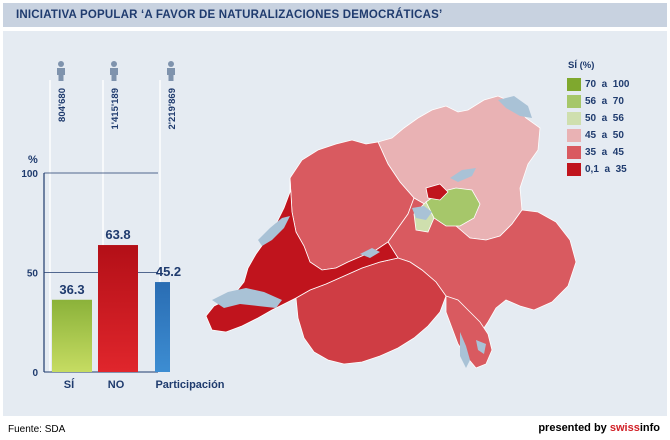  What do you see at coordinates (604, 101) in the screenshot?
I see `legend-label: 56 a 70` at bounding box center [604, 101].